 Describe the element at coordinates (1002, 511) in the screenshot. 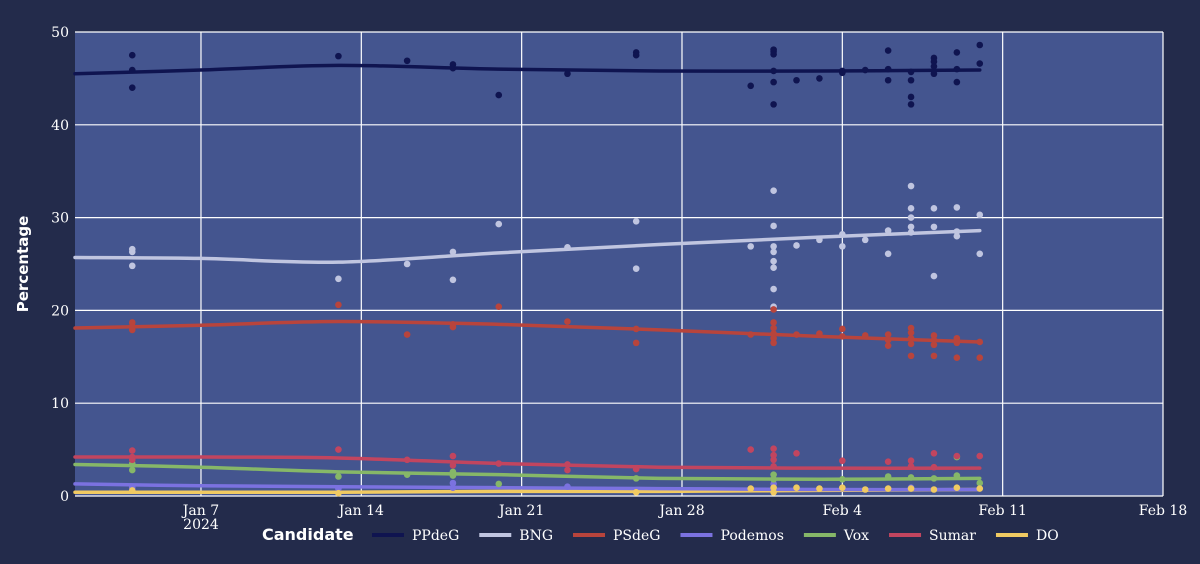

I see `x-tick-label: Feb 11` at that location.